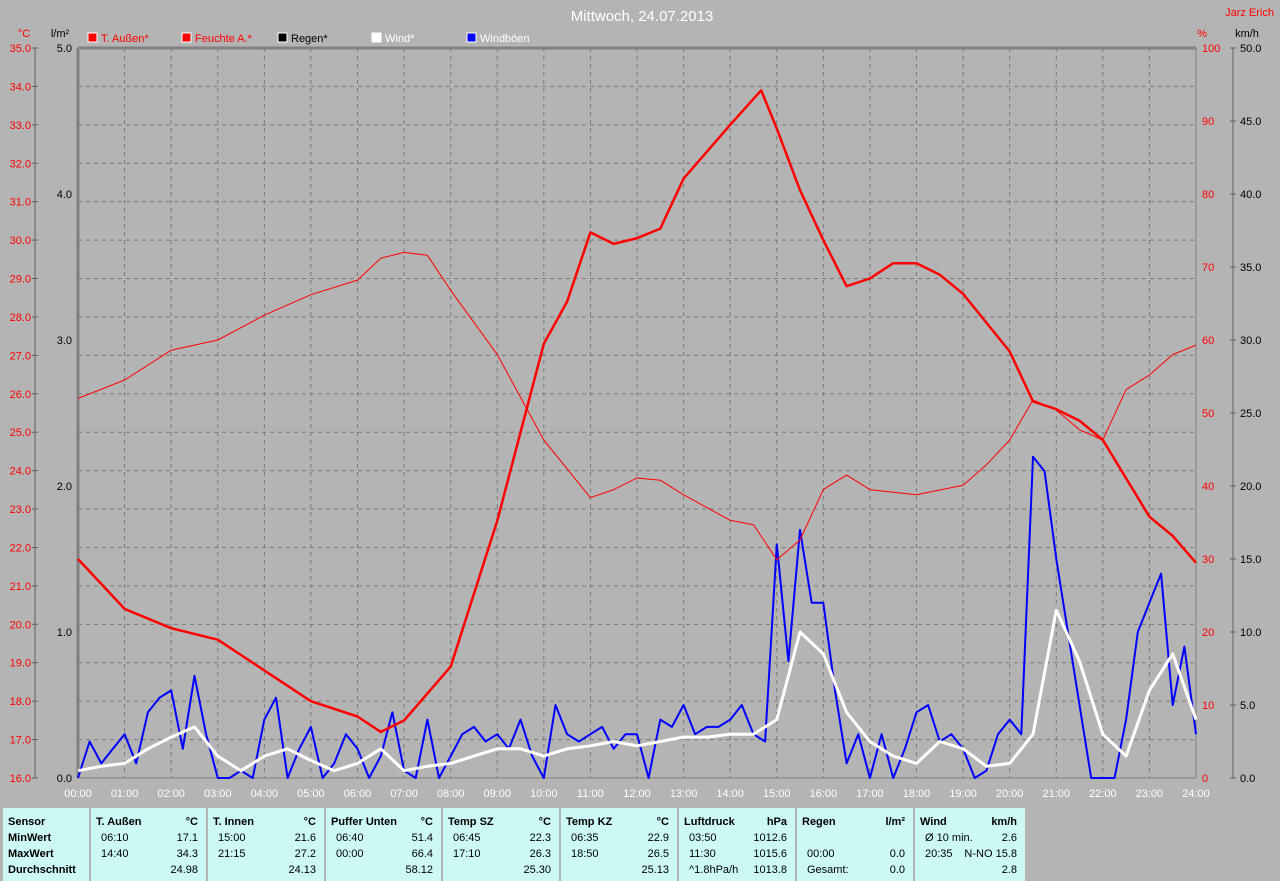 Image resolution: width=1280 pixels, height=881 pixels. Describe the element at coordinates (404, 794) in the screenshot. I see `x-tick-label: 07:00` at that location.